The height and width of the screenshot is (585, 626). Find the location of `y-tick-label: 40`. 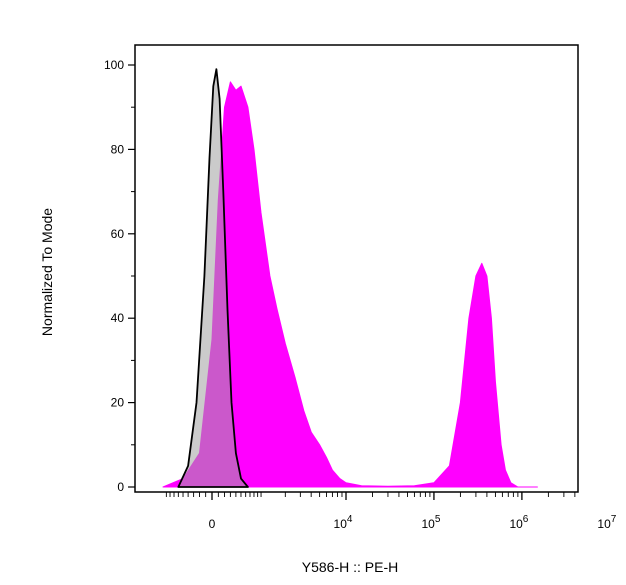

y-tick-label: 40 is located at coordinates (118, 318).